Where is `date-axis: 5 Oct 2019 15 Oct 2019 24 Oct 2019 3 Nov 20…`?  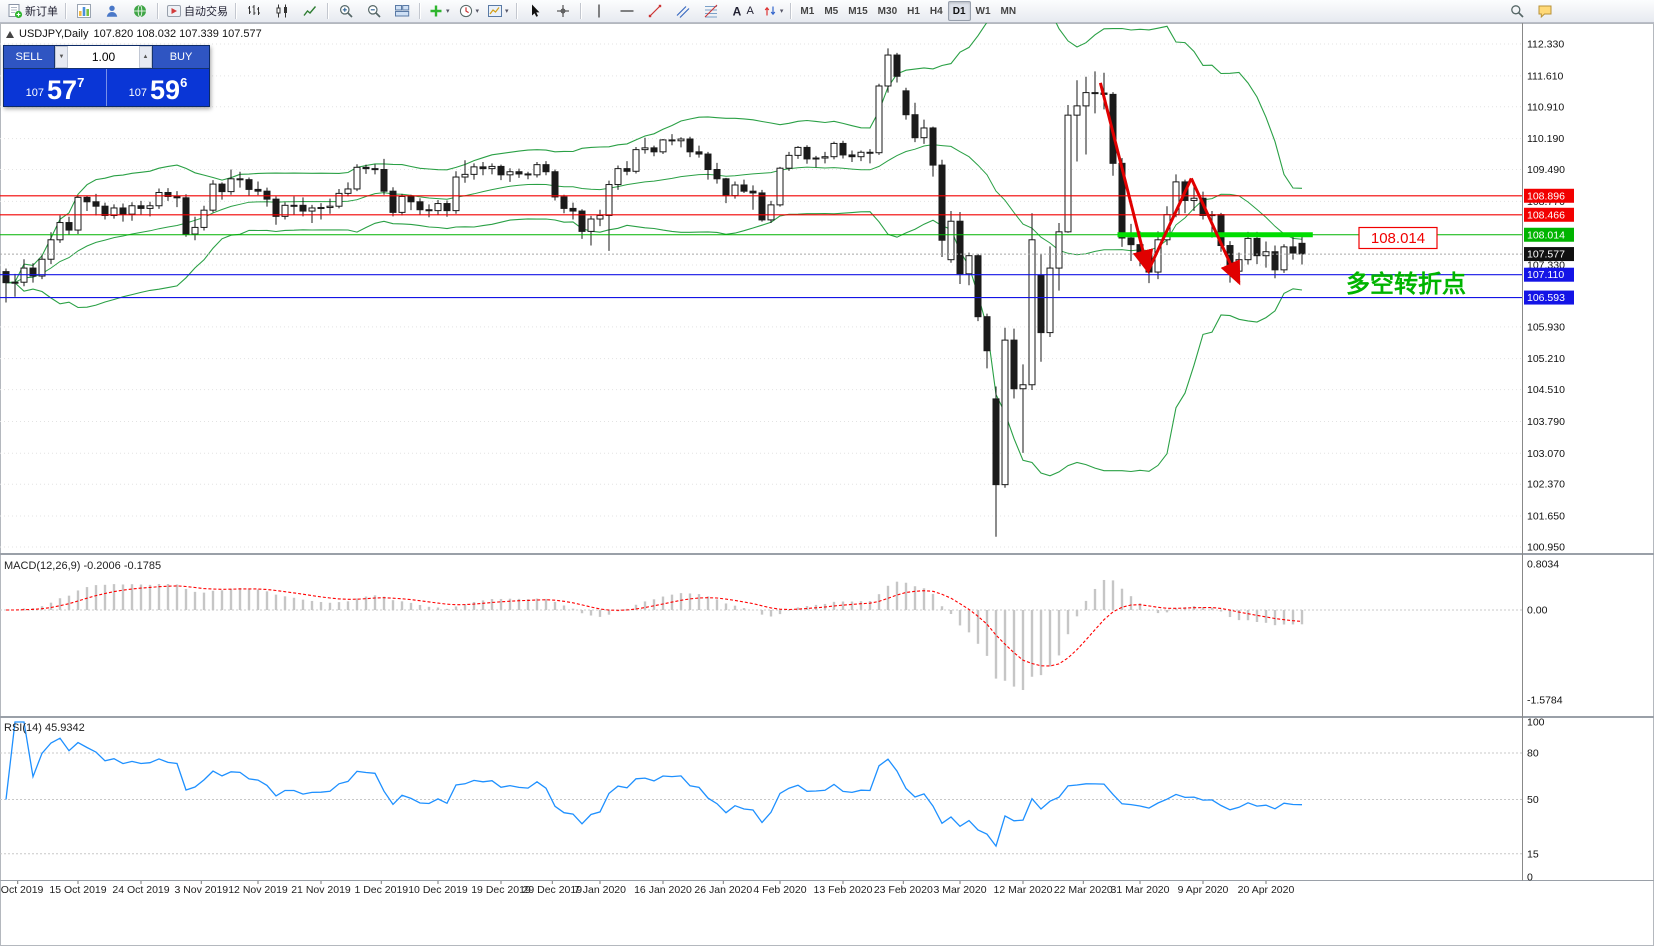
date-axis: 5 Oct 2019 15 Oct 2019 24 Oct 2019 3 Nov 20… is located at coordinates (647, 888).